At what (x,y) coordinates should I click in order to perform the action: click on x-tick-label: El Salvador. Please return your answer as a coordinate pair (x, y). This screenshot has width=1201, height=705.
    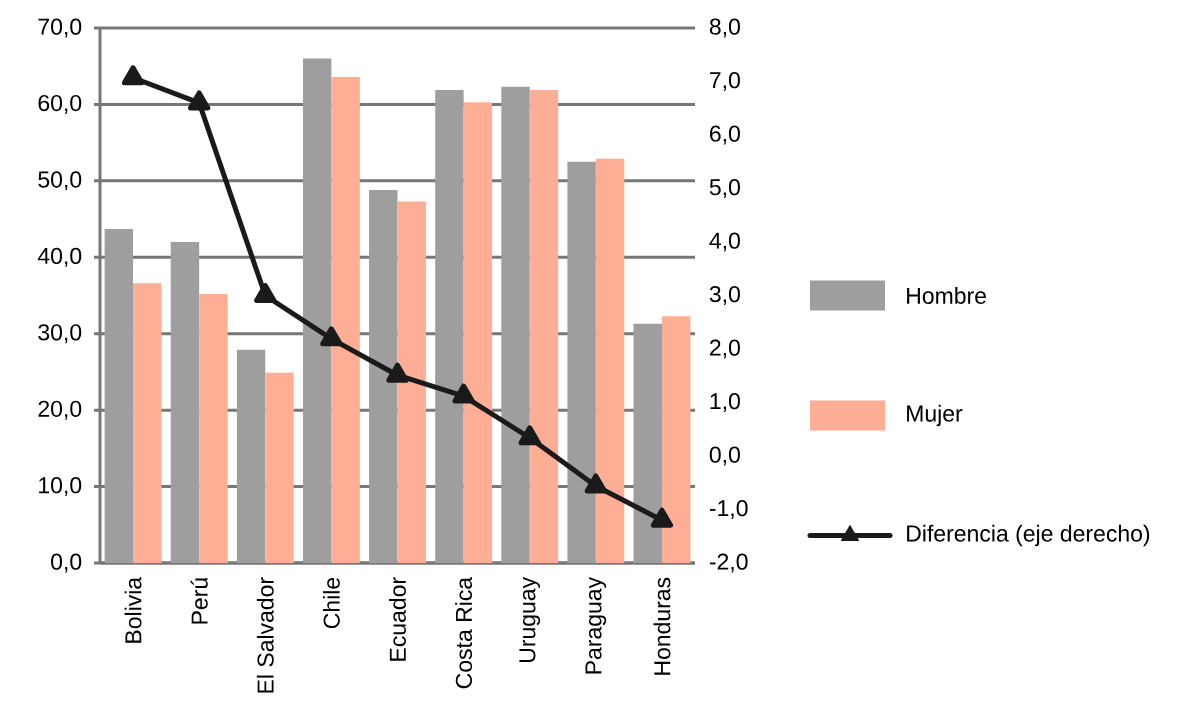
    Looking at the image, I should click on (265, 635).